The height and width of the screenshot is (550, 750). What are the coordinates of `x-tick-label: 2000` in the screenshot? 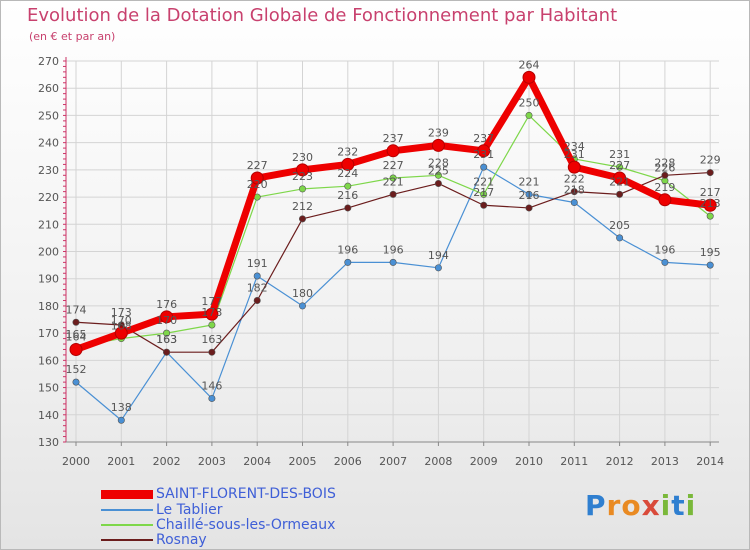 It's located at (76, 461).